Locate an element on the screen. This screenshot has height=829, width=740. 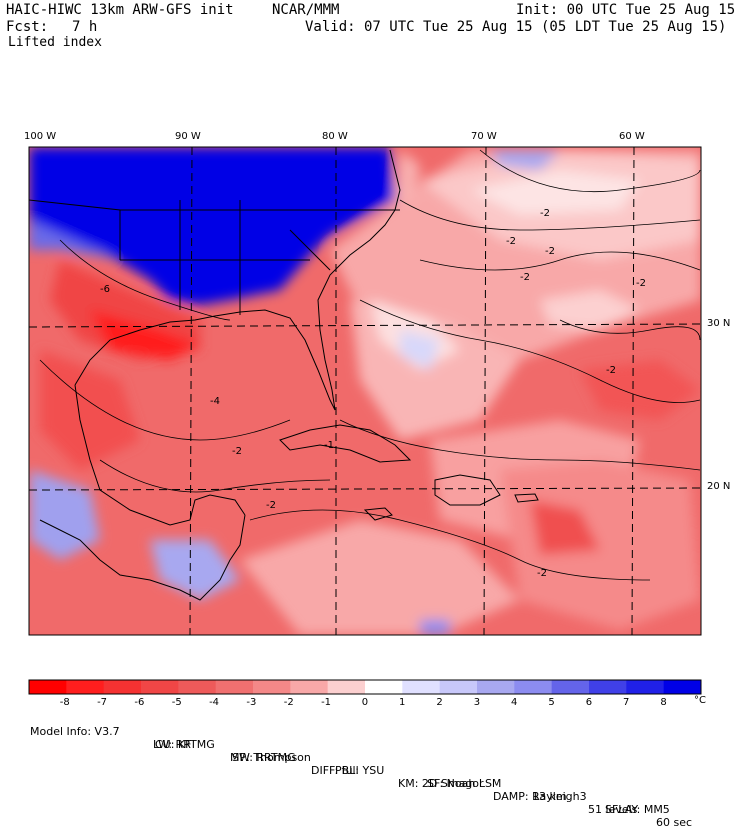
colorbar-unit: °C is located at coordinates (700, 700).